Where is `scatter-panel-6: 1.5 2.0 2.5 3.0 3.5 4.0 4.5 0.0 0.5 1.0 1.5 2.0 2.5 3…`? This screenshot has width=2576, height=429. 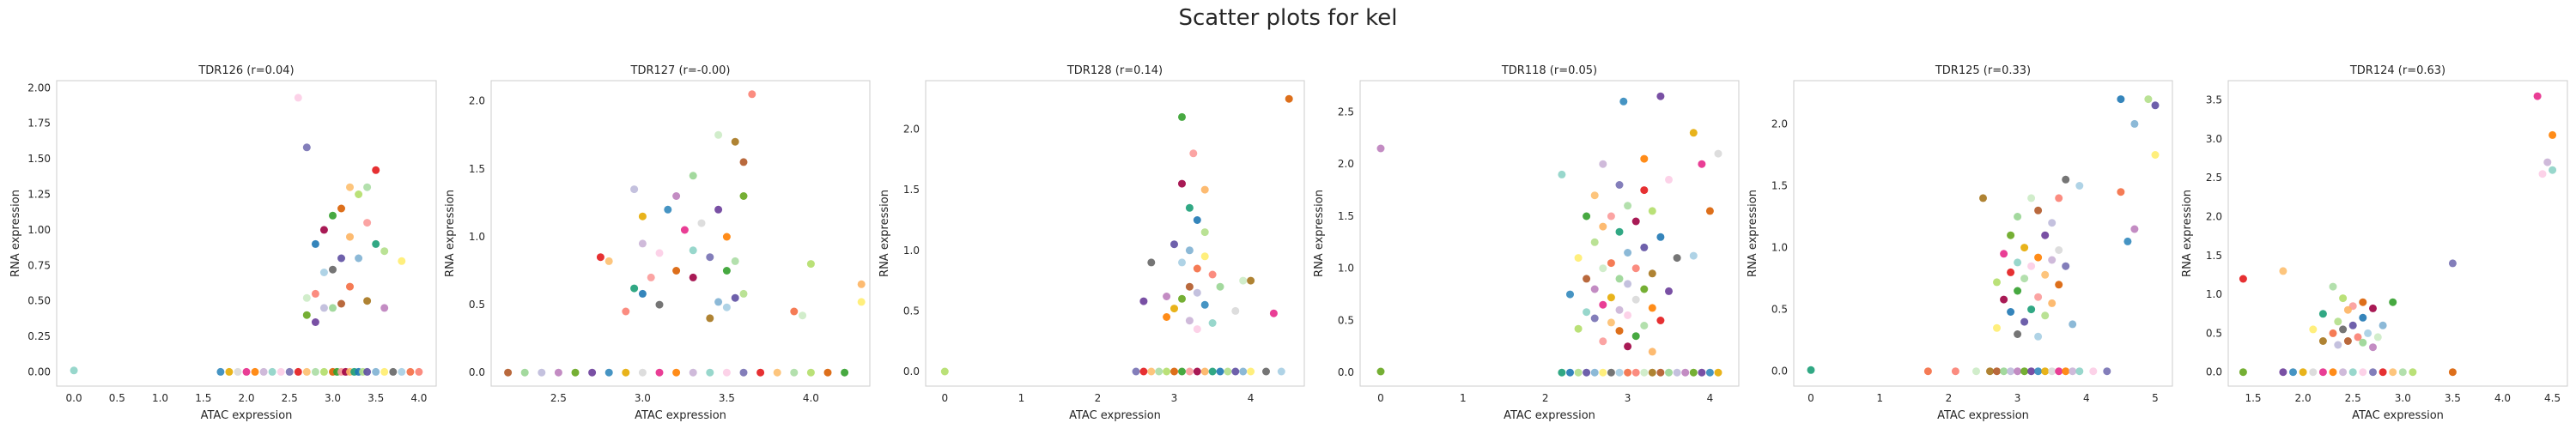 scatter-panel-6: 1.5 2.0 2.5 3.0 3.5 4.0 4.5 0.0 0.5 1.0 1.5 2.0 2.5 3… is located at coordinates (2375, 243).